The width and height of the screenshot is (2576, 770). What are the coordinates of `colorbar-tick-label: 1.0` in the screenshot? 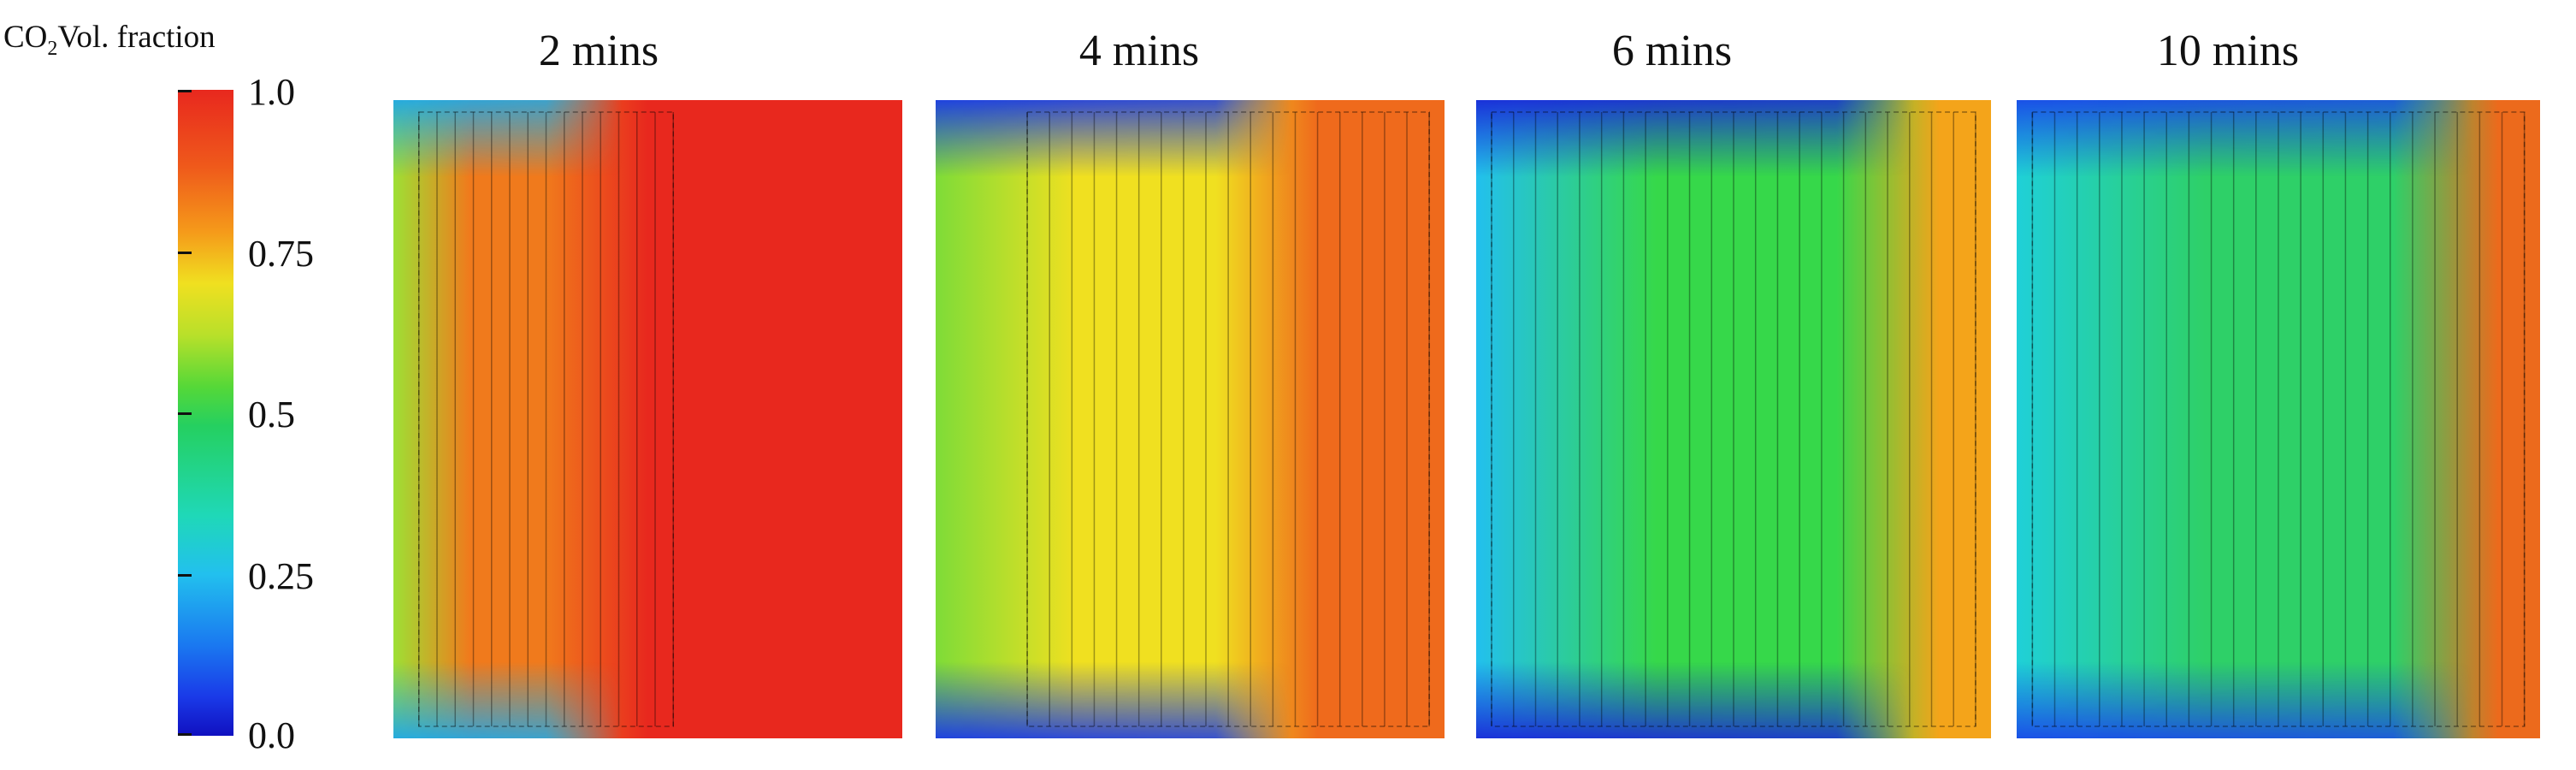 It's located at (271, 92).